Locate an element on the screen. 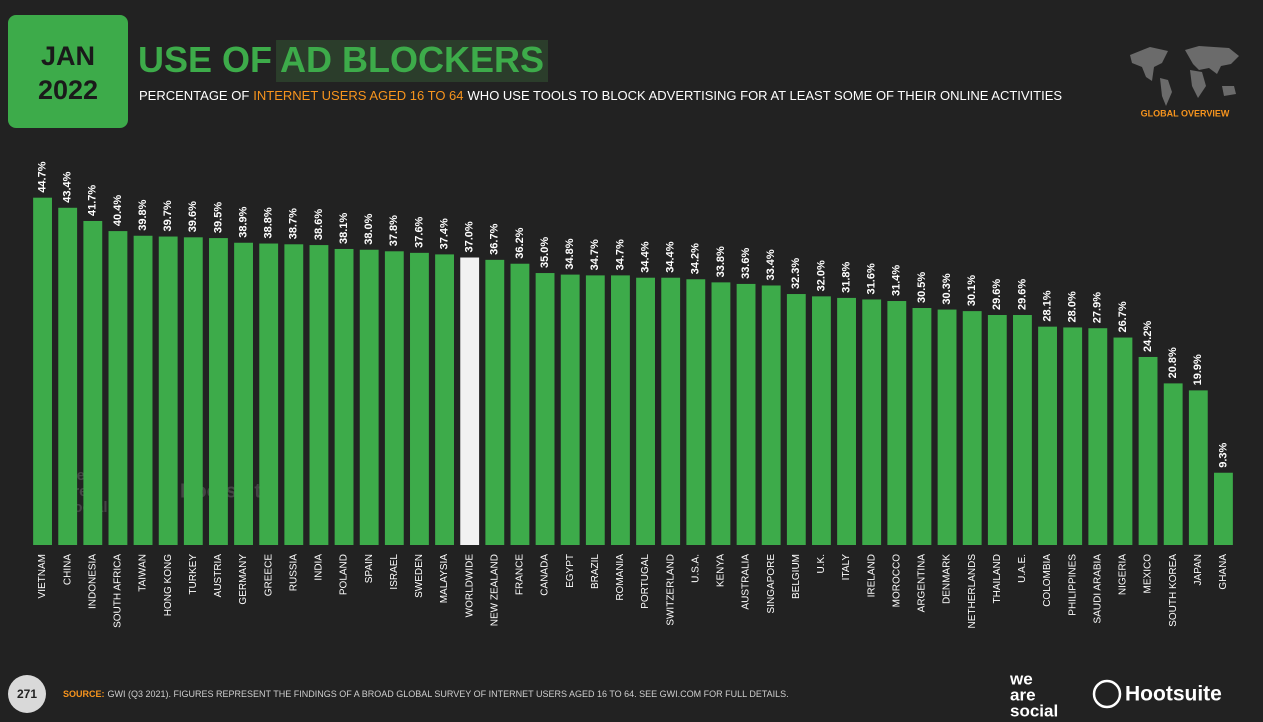 The image size is (1263, 722). category-label: THAILAND is located at coordinates (997, 578).